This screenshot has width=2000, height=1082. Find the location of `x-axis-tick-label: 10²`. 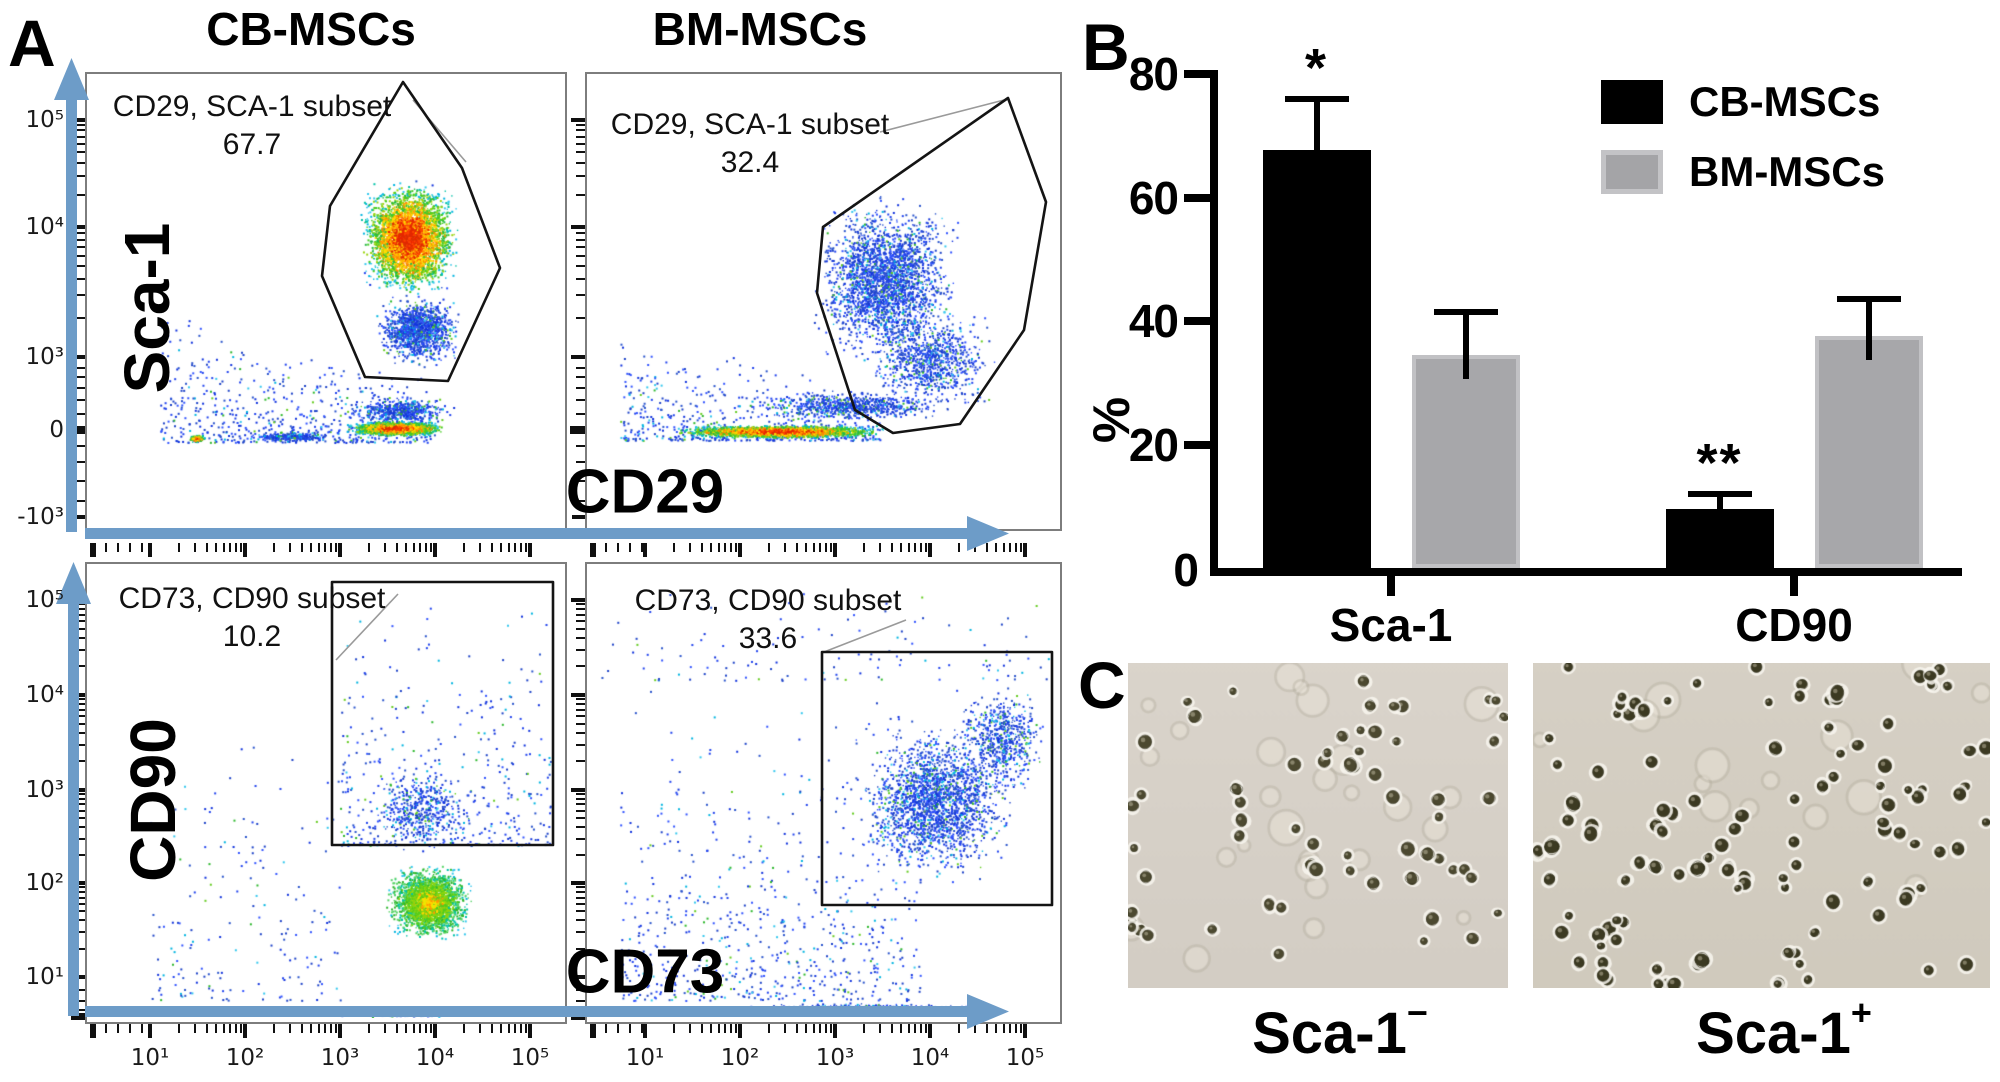

x-axis-tick-label: 10² is located at coordinates (740, 1058).